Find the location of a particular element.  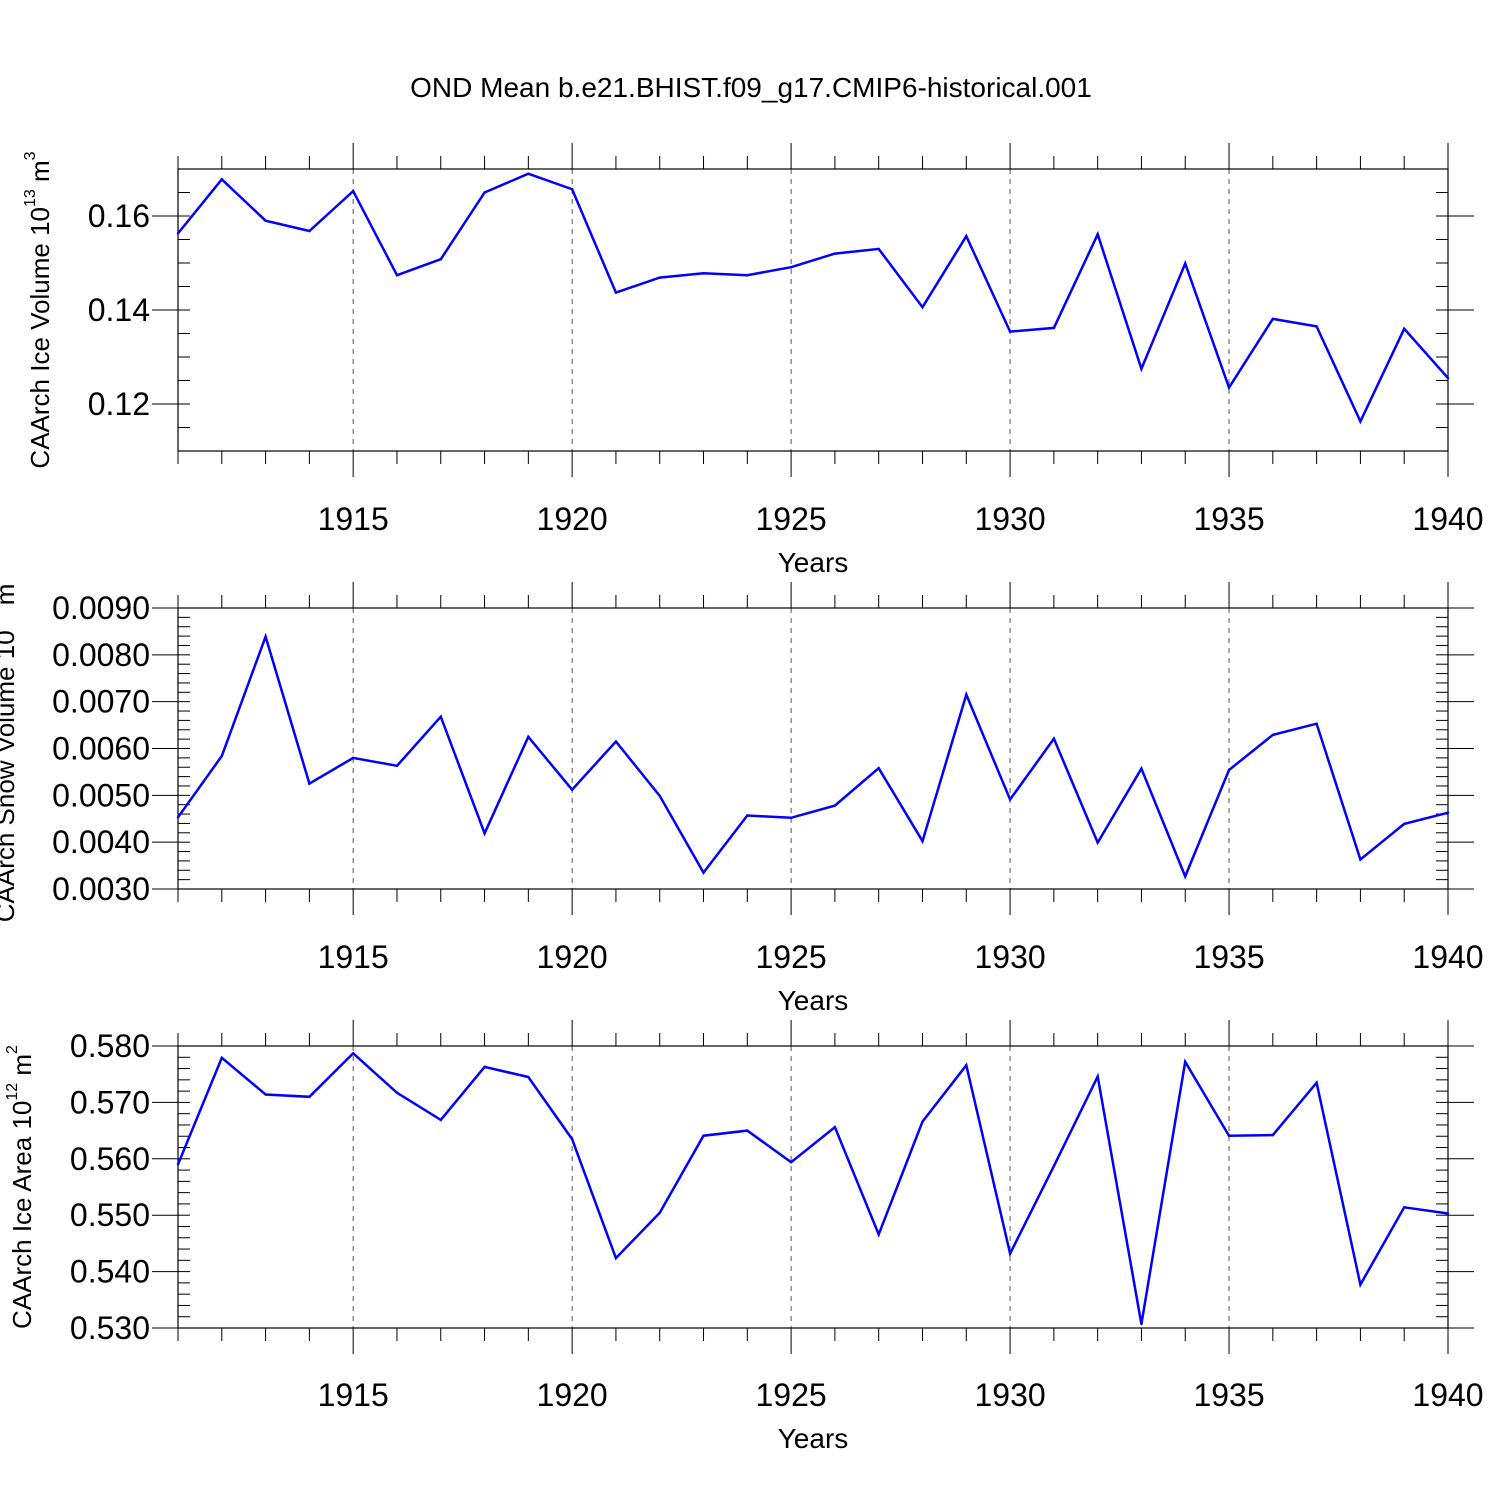

y-tick-label: 0.12 is located at coordinates (119, 404).